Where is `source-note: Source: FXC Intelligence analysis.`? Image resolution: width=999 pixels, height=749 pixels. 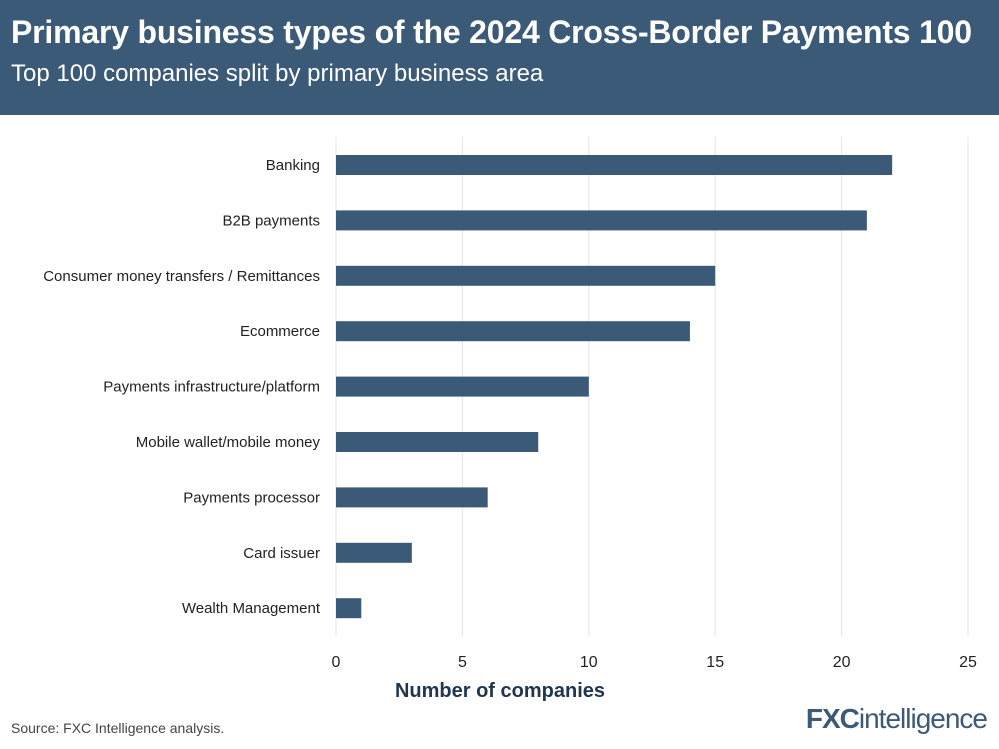
source-note: Source: FXC Intelligence analysis. is located at coordinates (118, 728).